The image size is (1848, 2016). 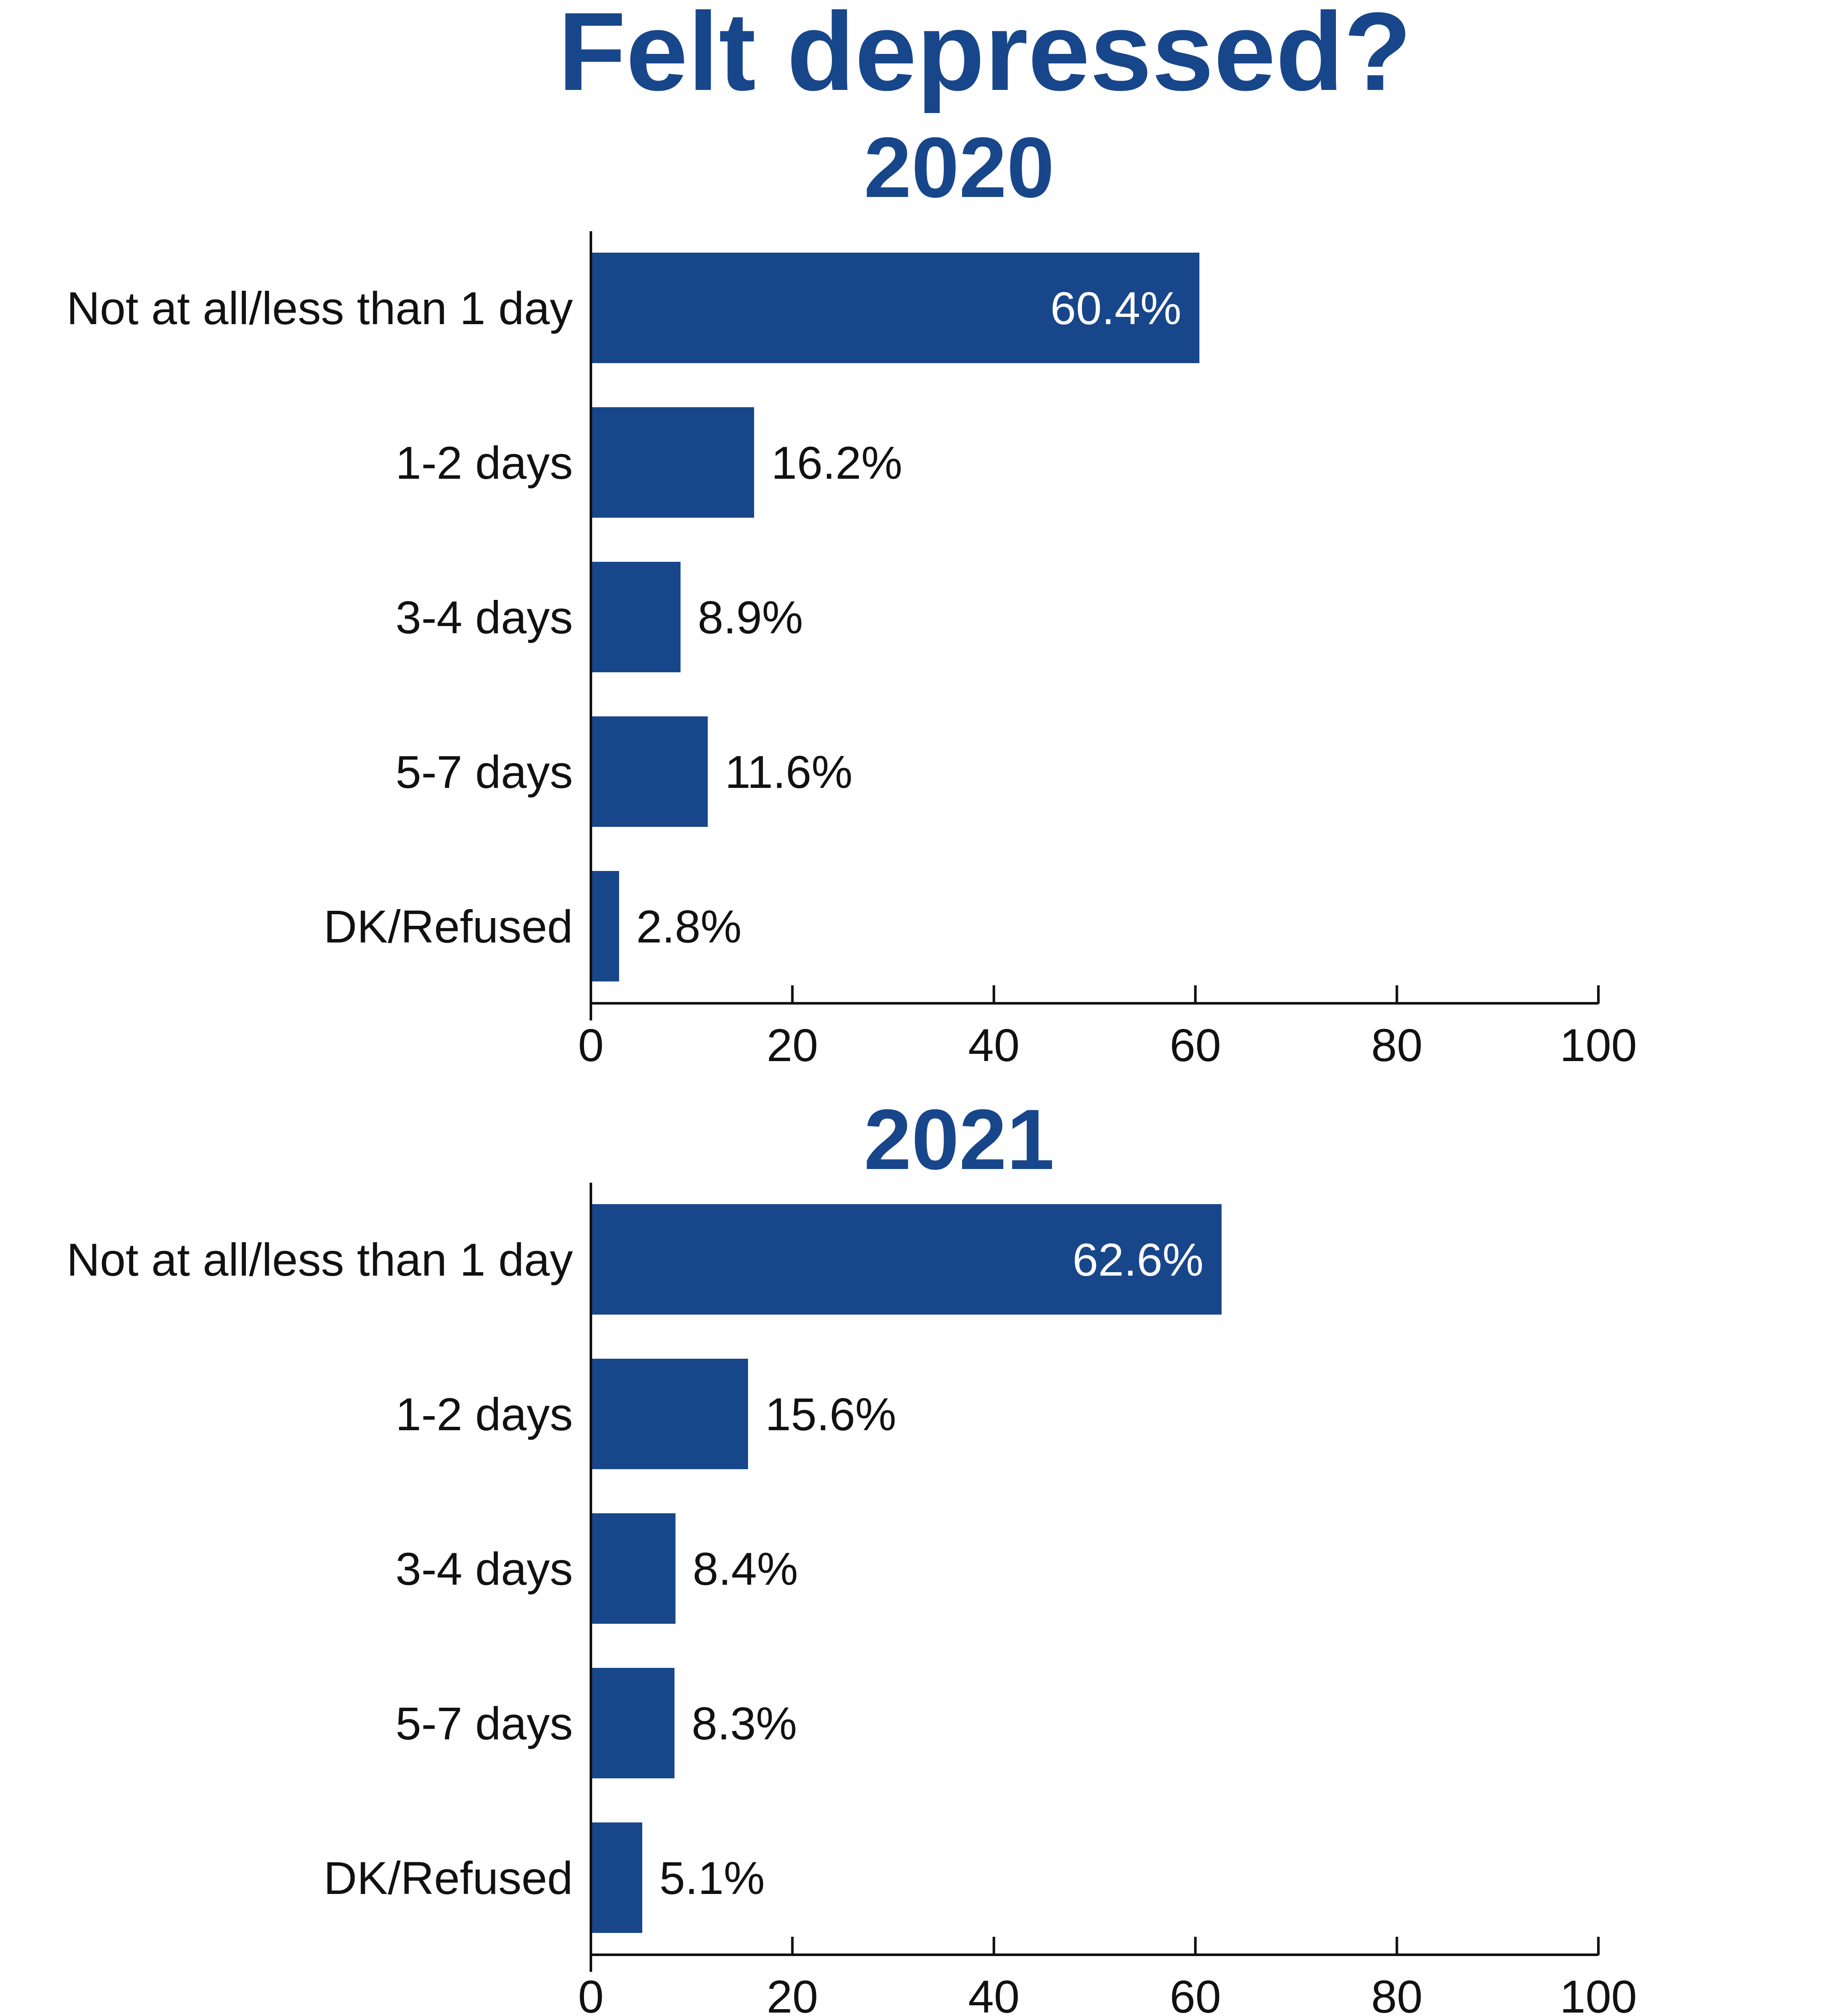 I want to click on data-label: 8.3%, so click(x=744, y=1723).